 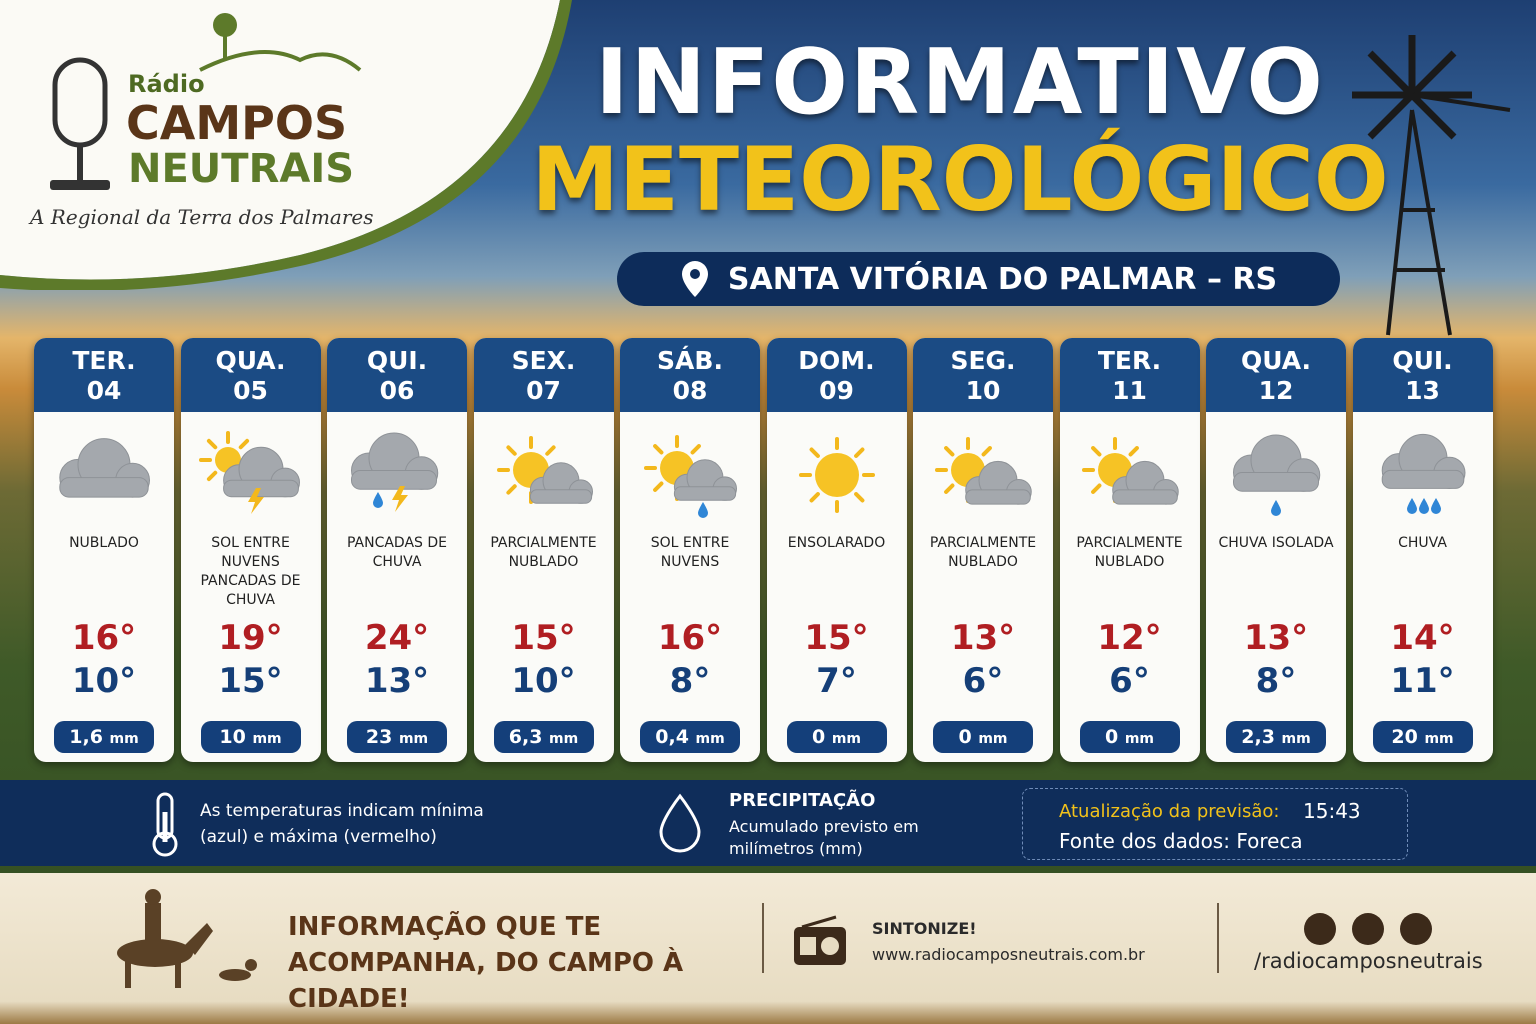 I want to click on card-header: QUA. 05, so click(x=250, y=375).